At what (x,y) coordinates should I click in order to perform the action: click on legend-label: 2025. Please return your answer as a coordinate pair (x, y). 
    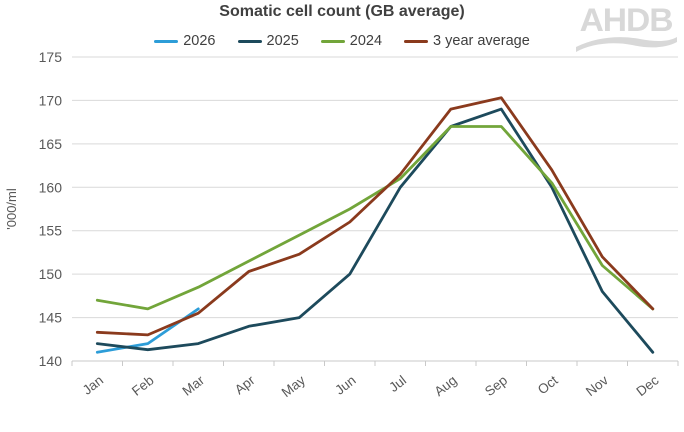
    Looking at the image, I should click on (282, 41).